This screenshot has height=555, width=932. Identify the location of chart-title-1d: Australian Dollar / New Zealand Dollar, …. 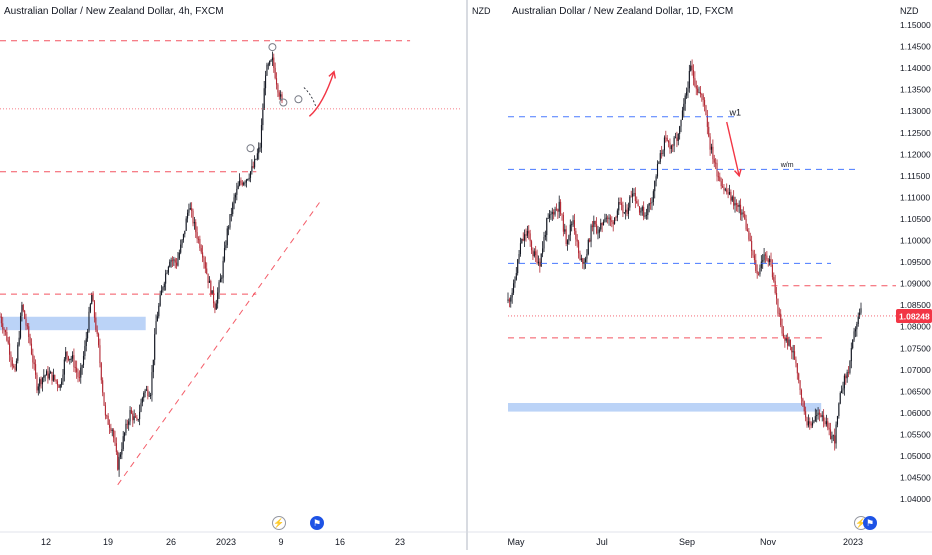
(623, 11).